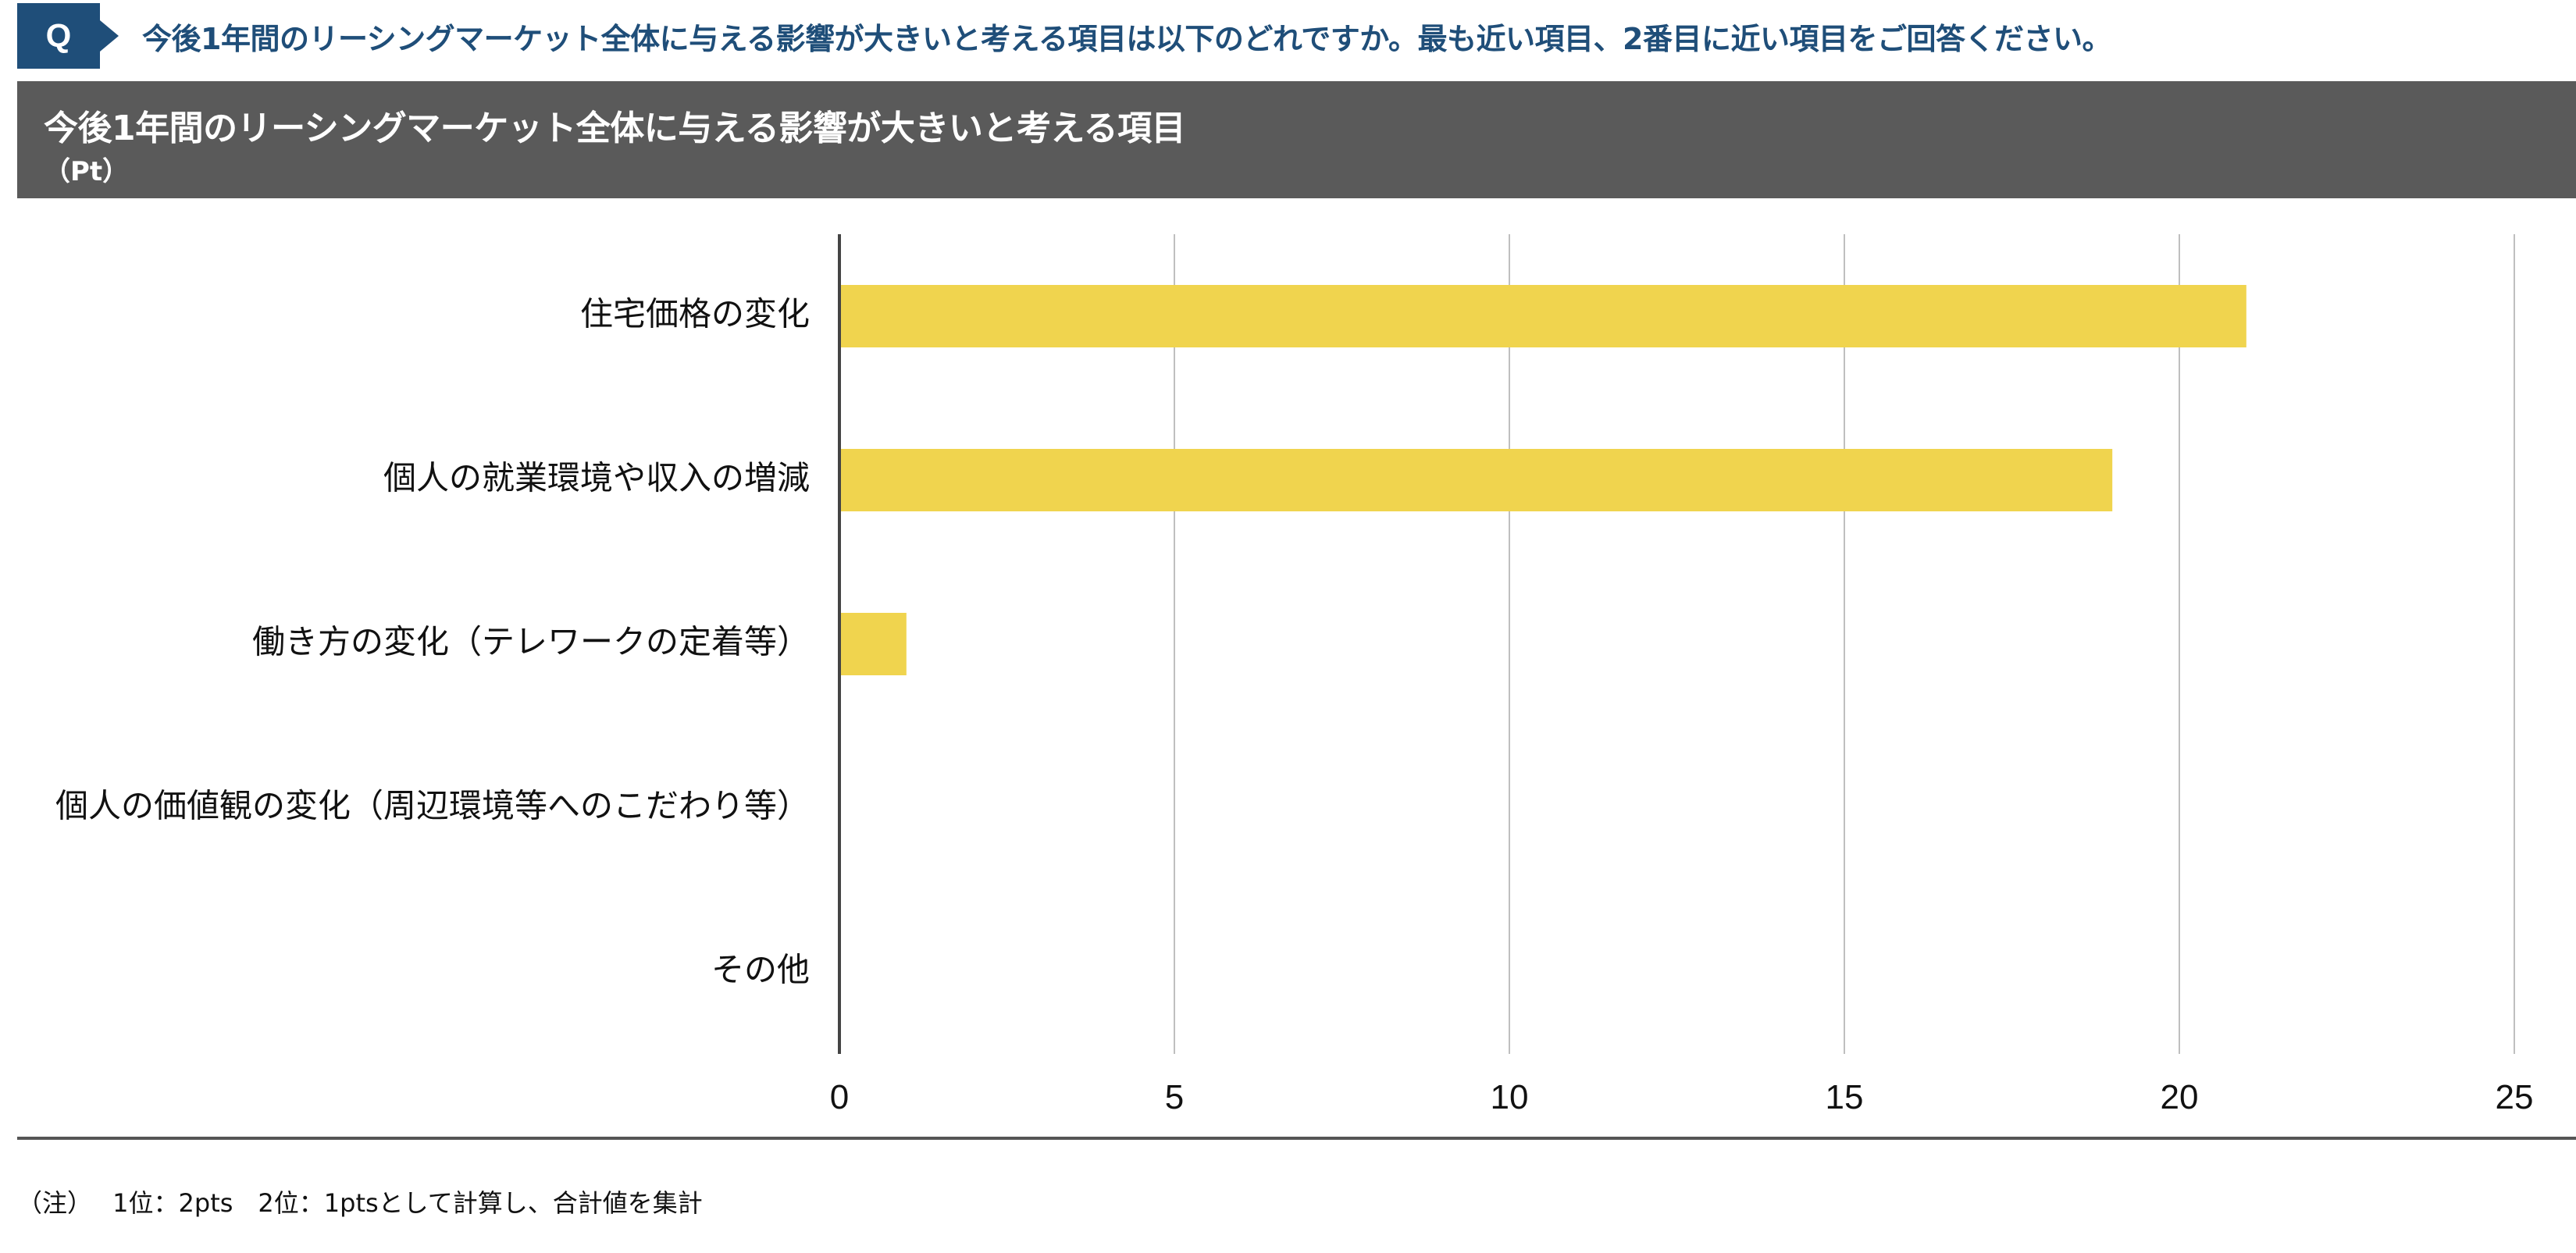  Describe the element at coordinates (1296, 1138) in the screenshot. I see `bottom-divider` at that location.